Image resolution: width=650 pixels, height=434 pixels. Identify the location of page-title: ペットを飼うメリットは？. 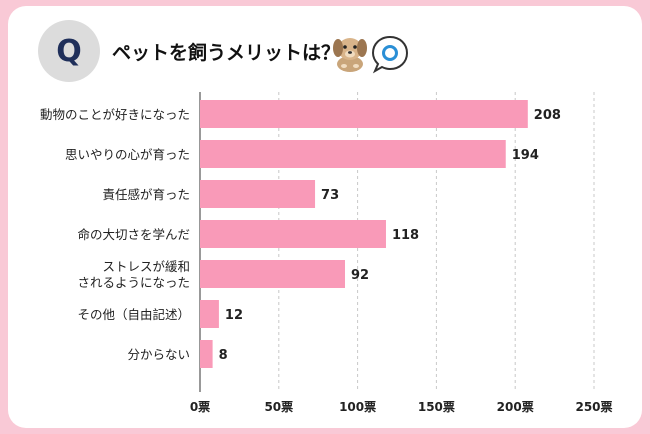
(226, 53).